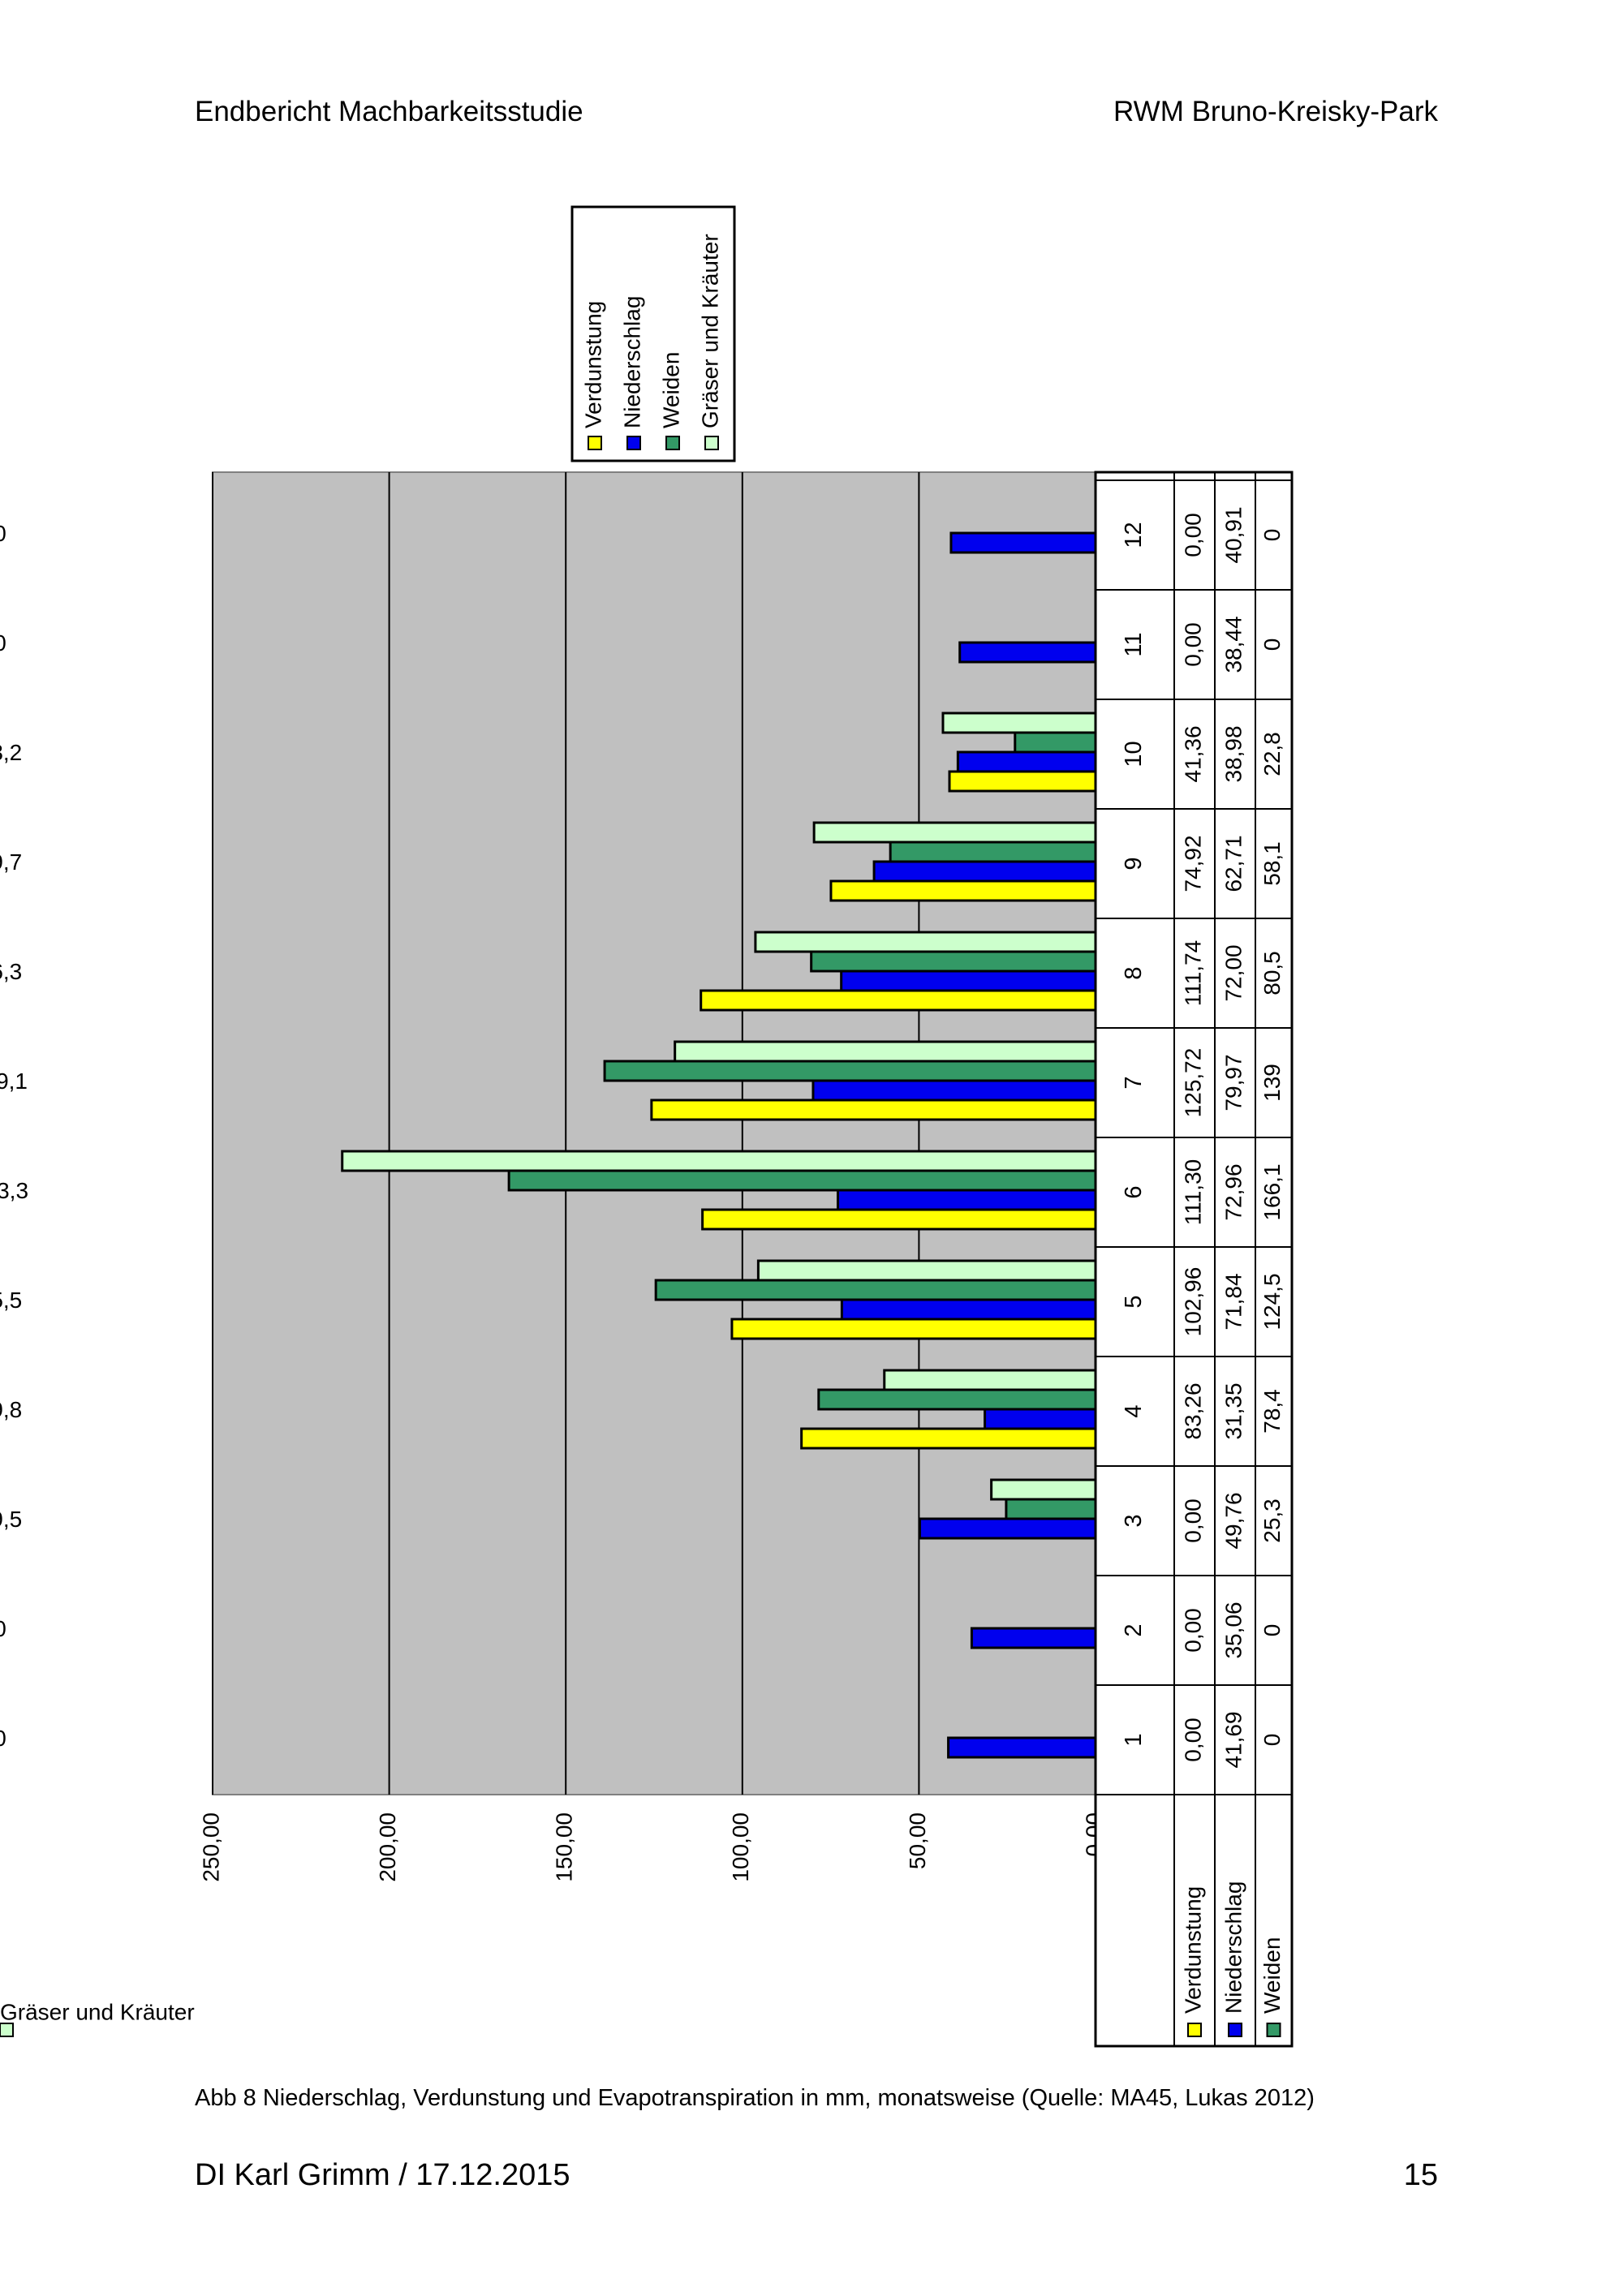 The image size is (1623, 2296). Describe the element at coordinates (1275, 111) in the screenshot. I see `header-right: RWM Bruno-Kreisky-Park` at that location.